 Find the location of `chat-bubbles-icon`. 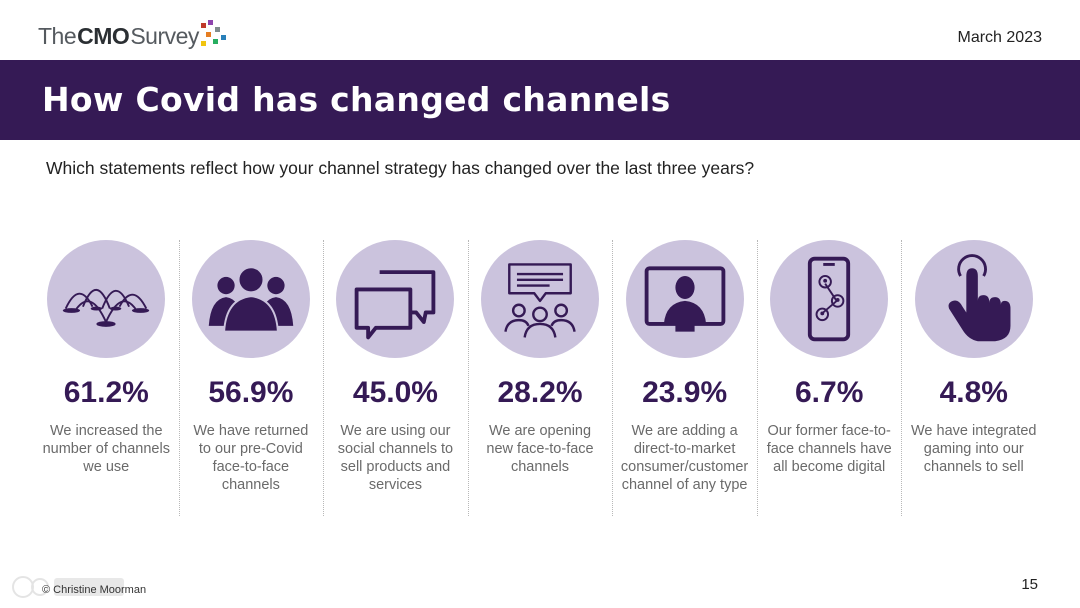

chat-bubbles-icon is located at coordinates (395, 305).